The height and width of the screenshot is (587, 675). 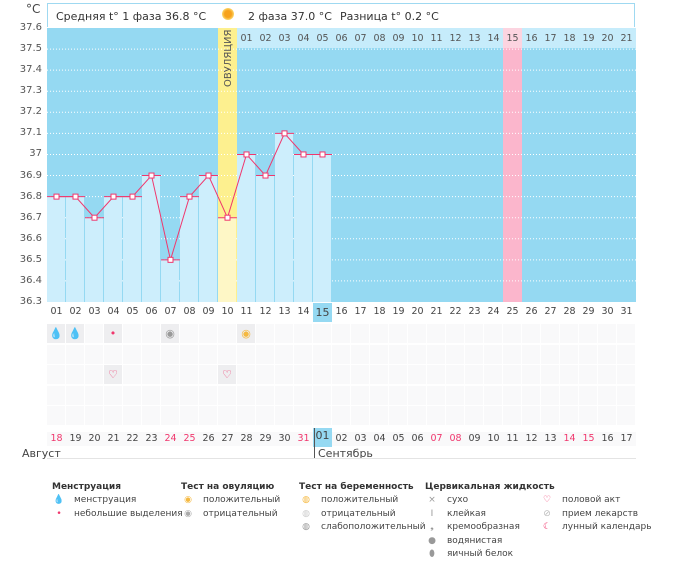 I want to click on day-label: 28, so click(x=569, y=311).